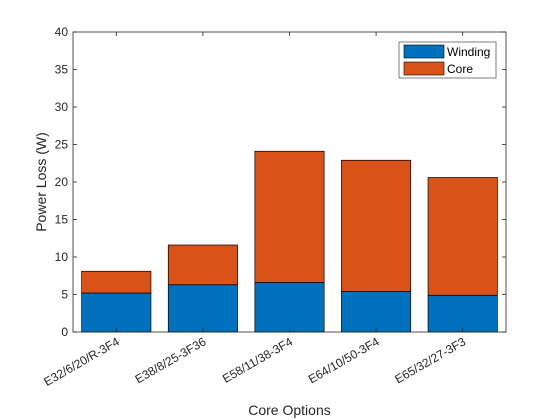  Describe the element at coordinates (41, 182) in the screenshot. I see `y-axis-label: Power Loss (W)` at that location.